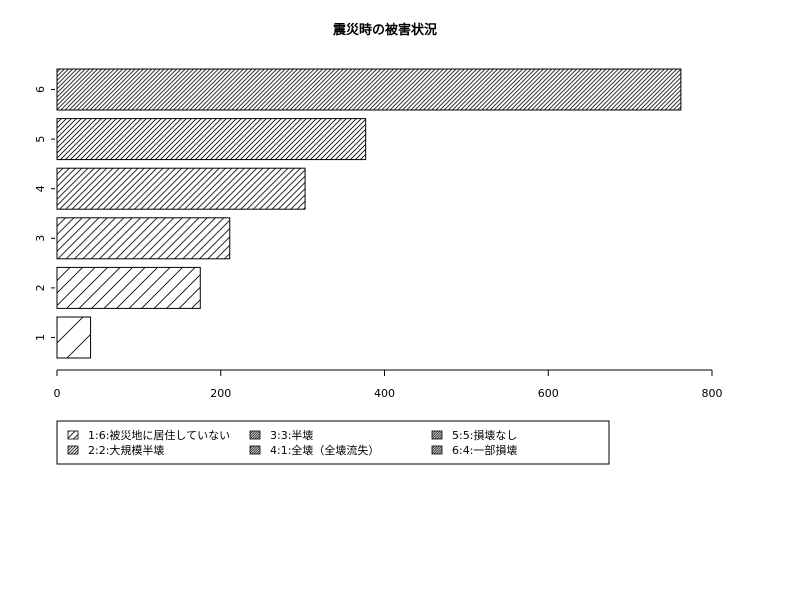  I want to click on legend-label: 1:6:被災地に居住していない, so click(159, 435).